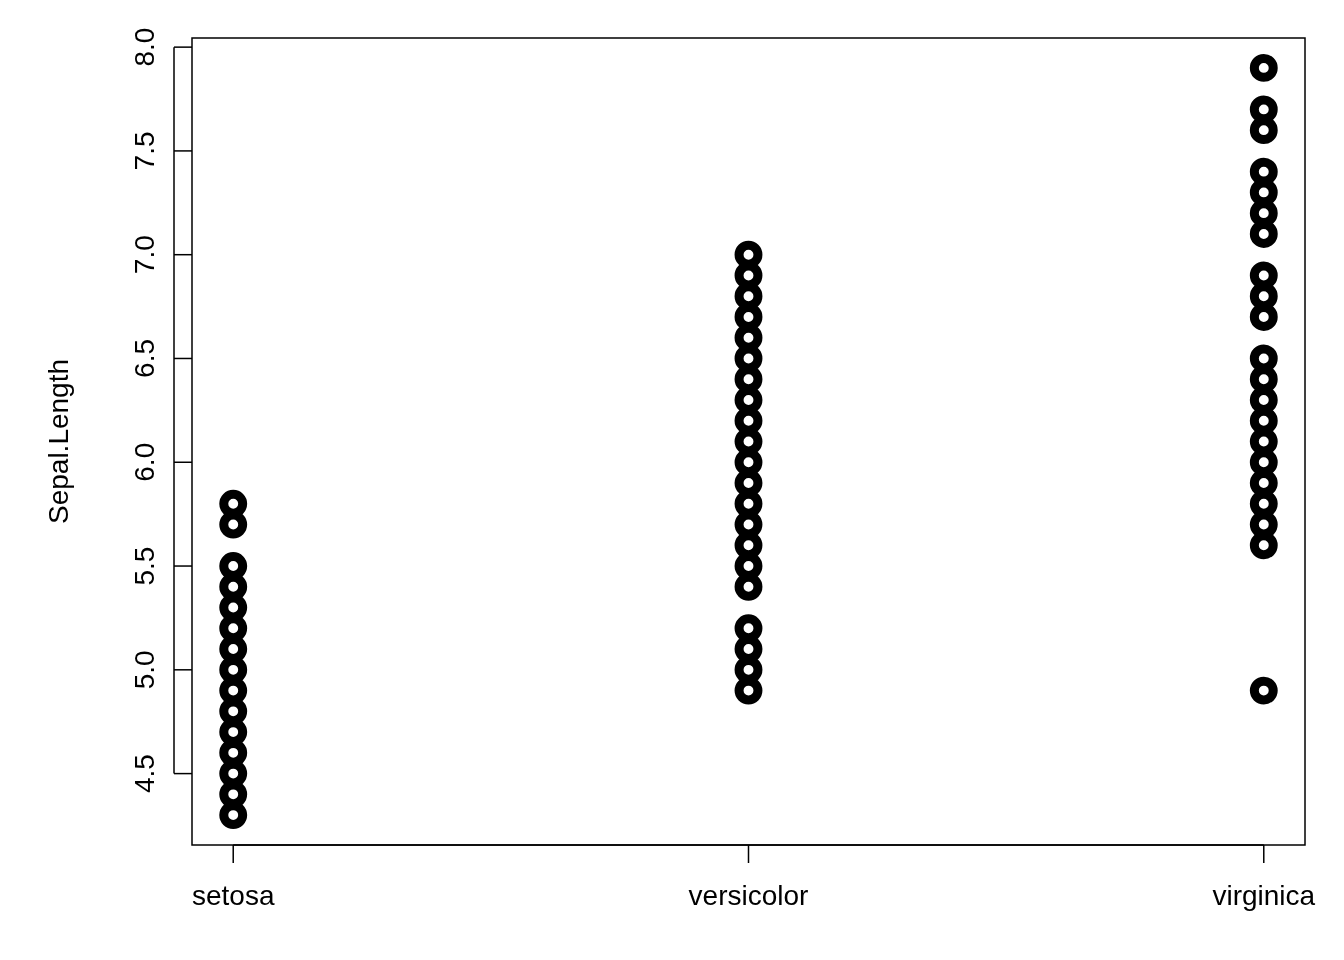 The image size is (1344, 960). Describe the element at coordinates (233, 895) in the screenshot. I see `x-tick-label: setosa` at that location.